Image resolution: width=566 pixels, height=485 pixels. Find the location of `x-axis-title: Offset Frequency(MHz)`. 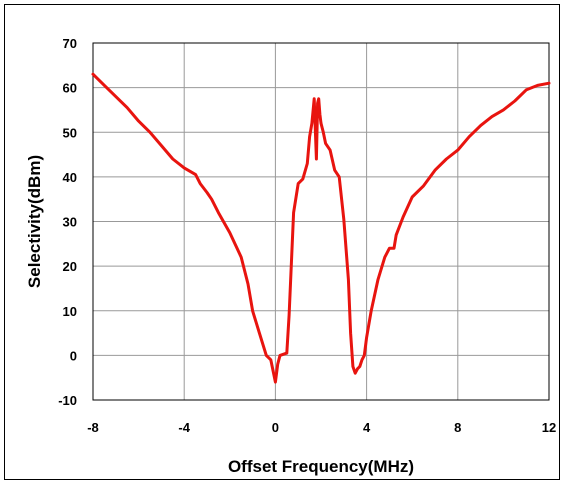

x-axis-title: Offset Frequency(MHz) is located at coordinates (321, 466).